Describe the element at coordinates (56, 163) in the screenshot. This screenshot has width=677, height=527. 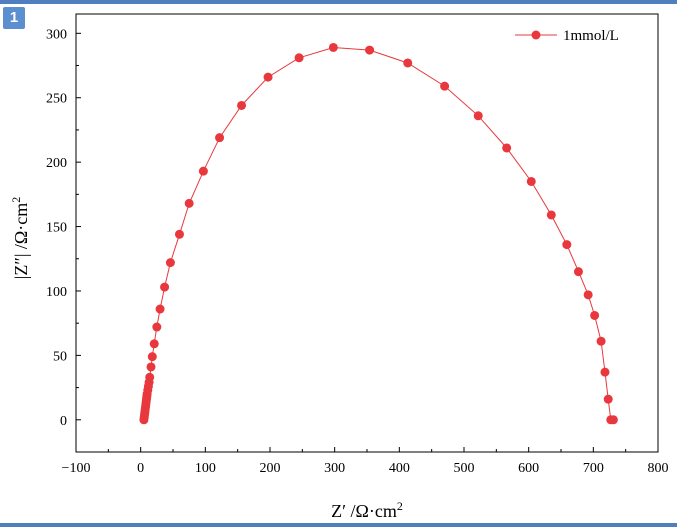
I see `y-tick-label: 200` at that location.